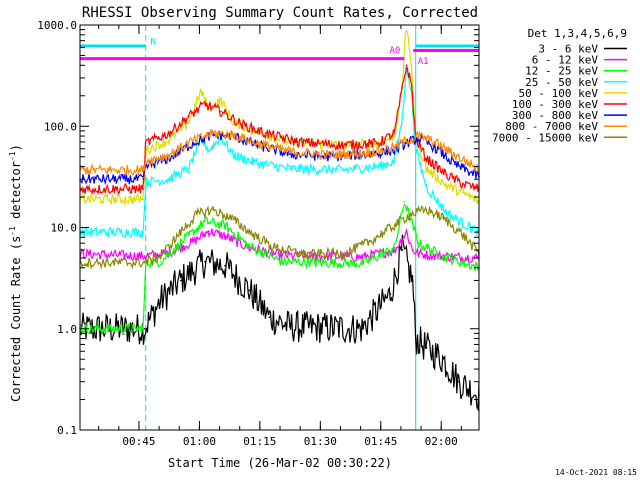  What do you see at coordinates (561, 82) in the screenshot?
I see `legend-label-3: 25 - 50 keV` at bounding box center [561, 82].